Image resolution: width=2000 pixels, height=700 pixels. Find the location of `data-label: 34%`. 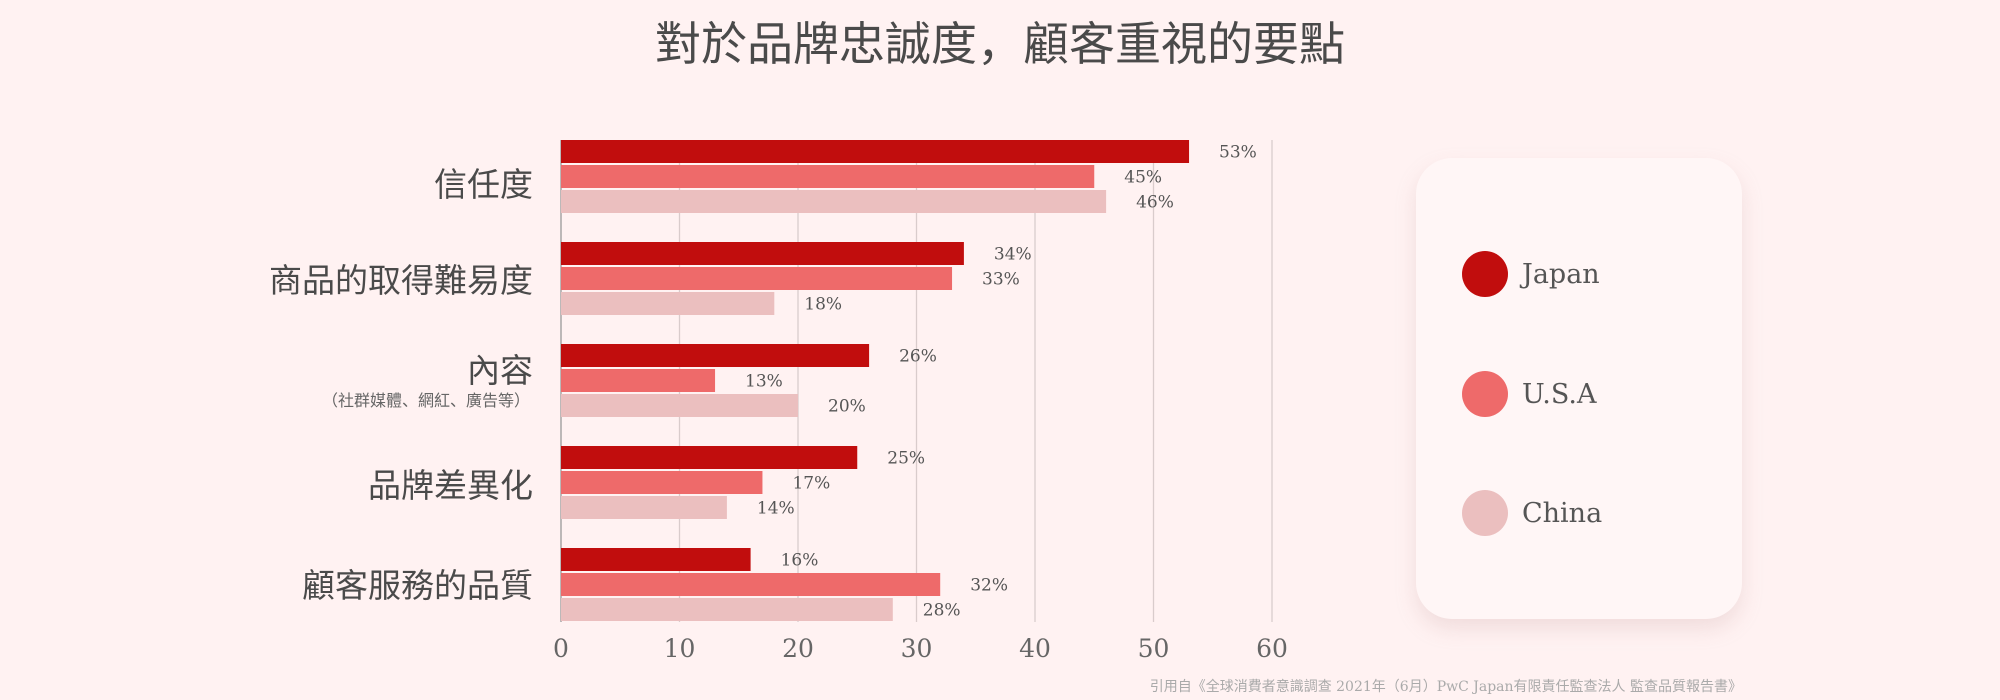

data-label: 34% is located at coordinates (1013, 255).